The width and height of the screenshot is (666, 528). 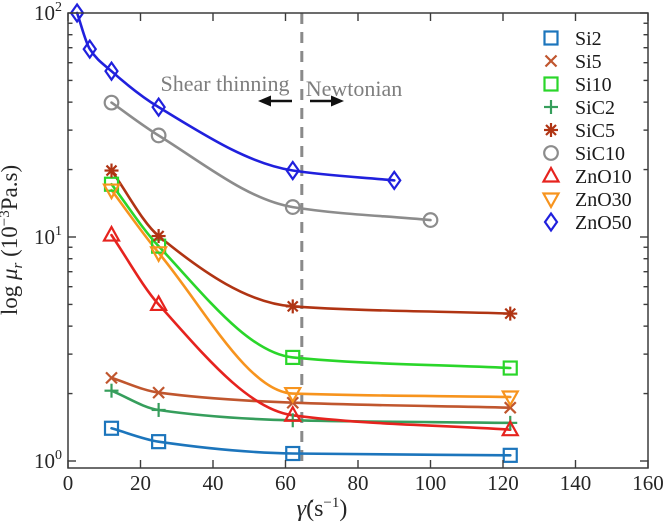 I want to click on legend-marker-si2-icon-shape, so click(x=551, y=38).